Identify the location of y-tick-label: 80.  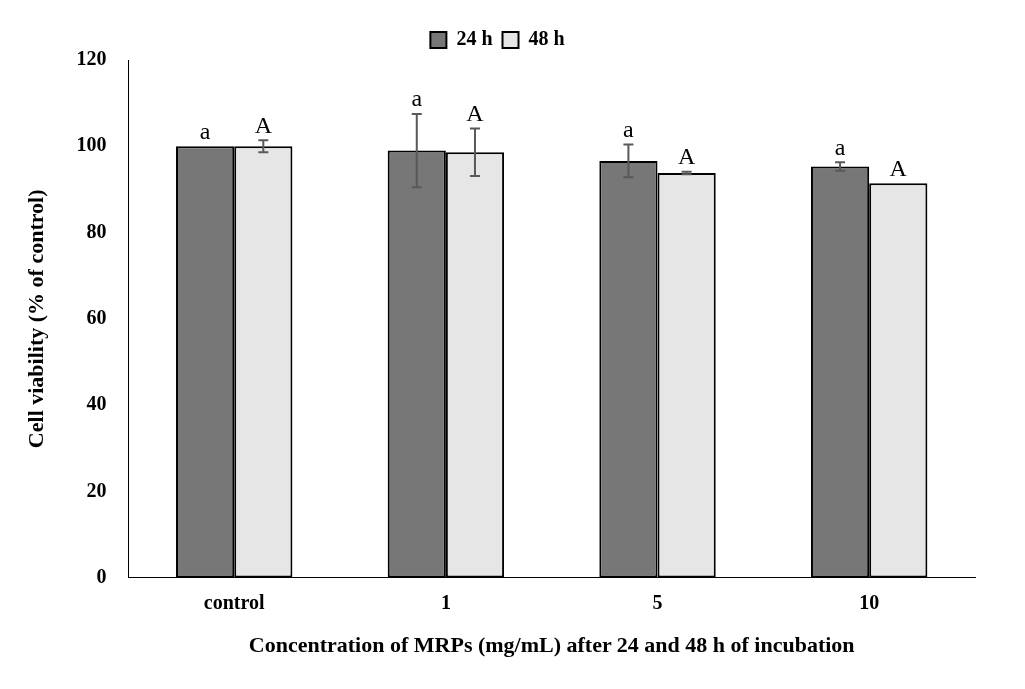
(96, 230).